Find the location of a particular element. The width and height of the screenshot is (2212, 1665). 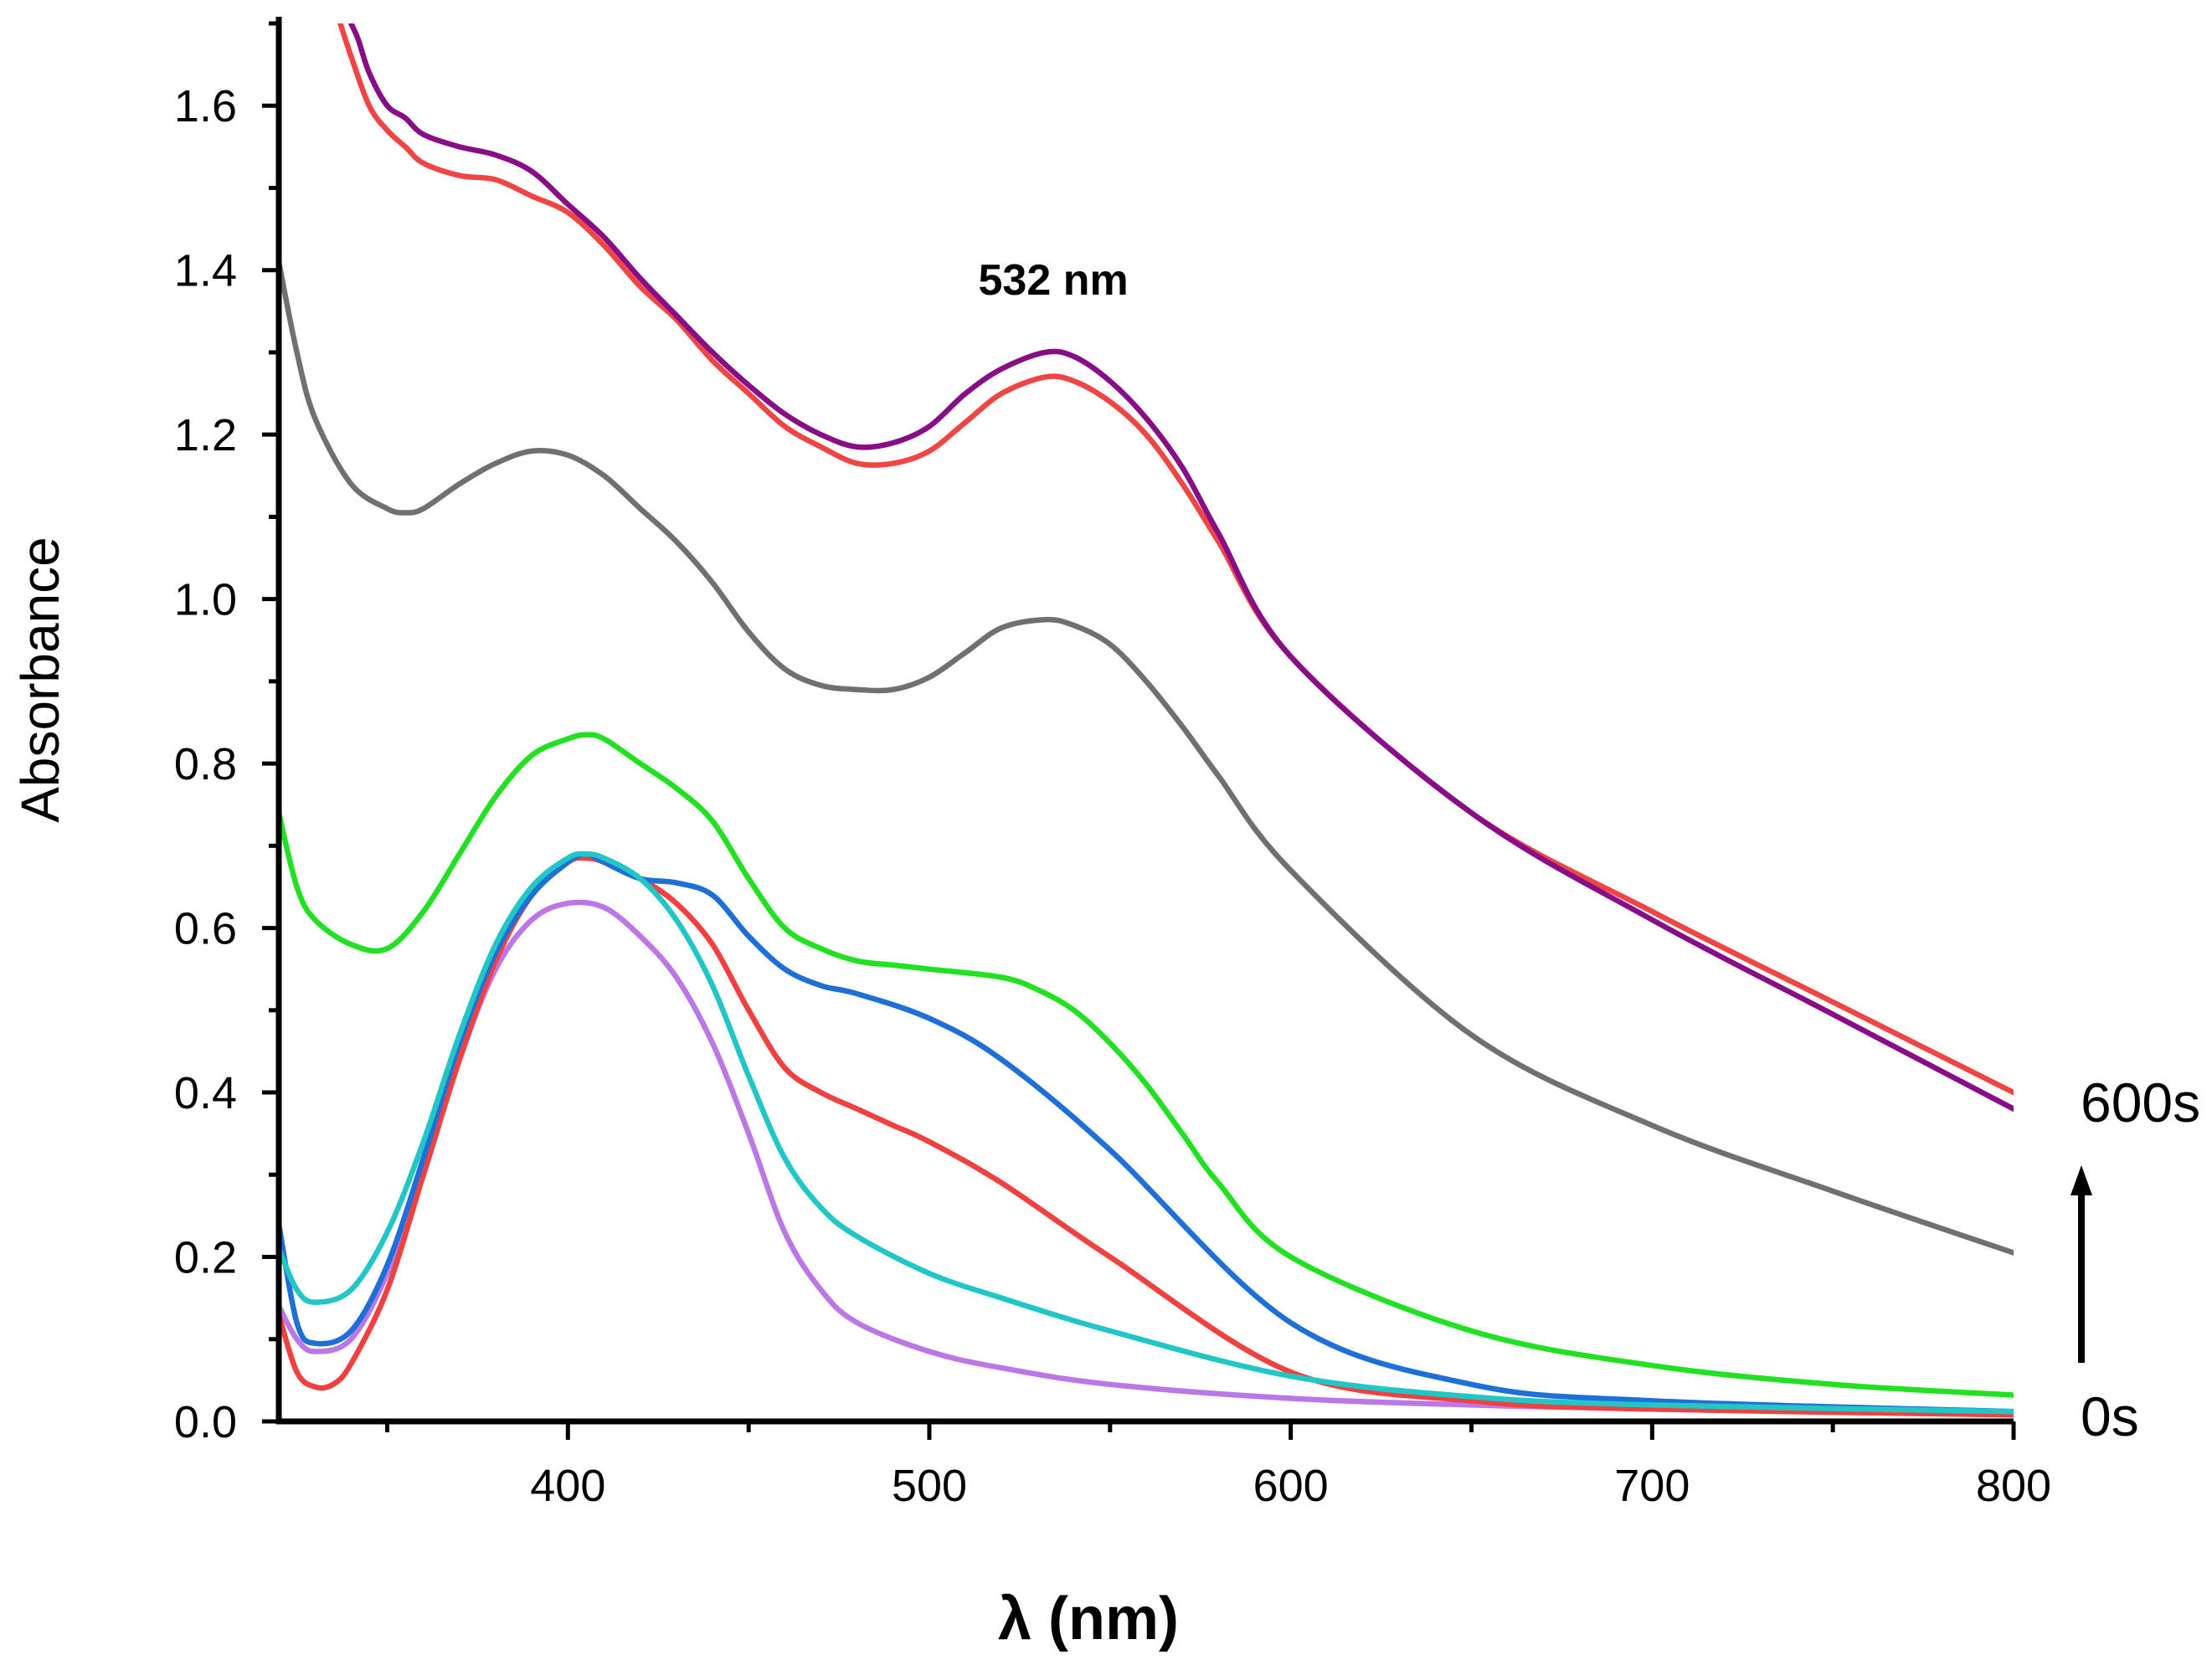

y-tick-label: 0.4 is located at coordinates (205, 1093).